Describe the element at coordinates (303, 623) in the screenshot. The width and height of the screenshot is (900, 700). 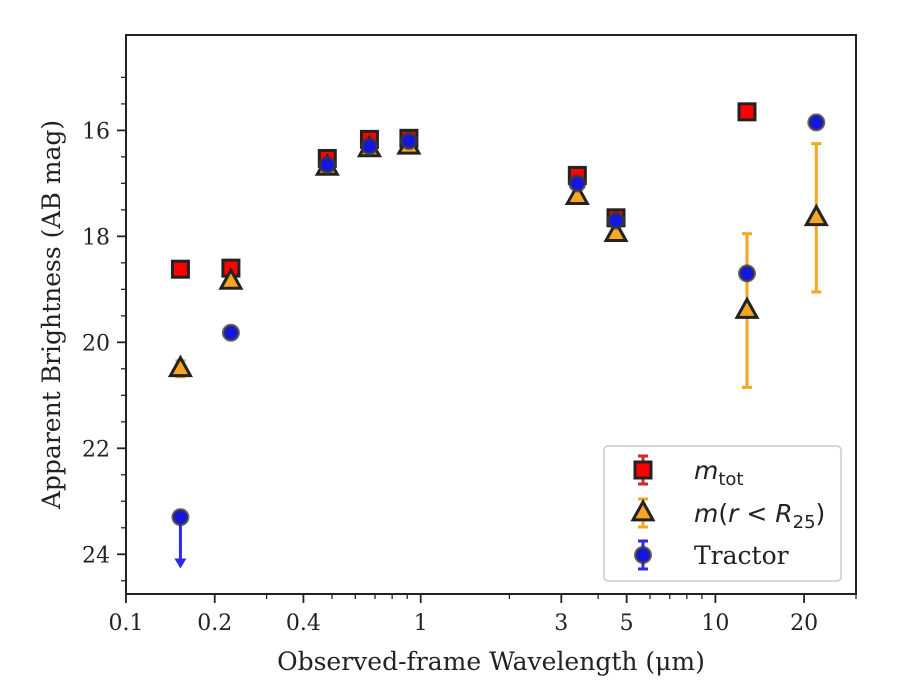
I see `x-tick-label: 0.4` at that location.